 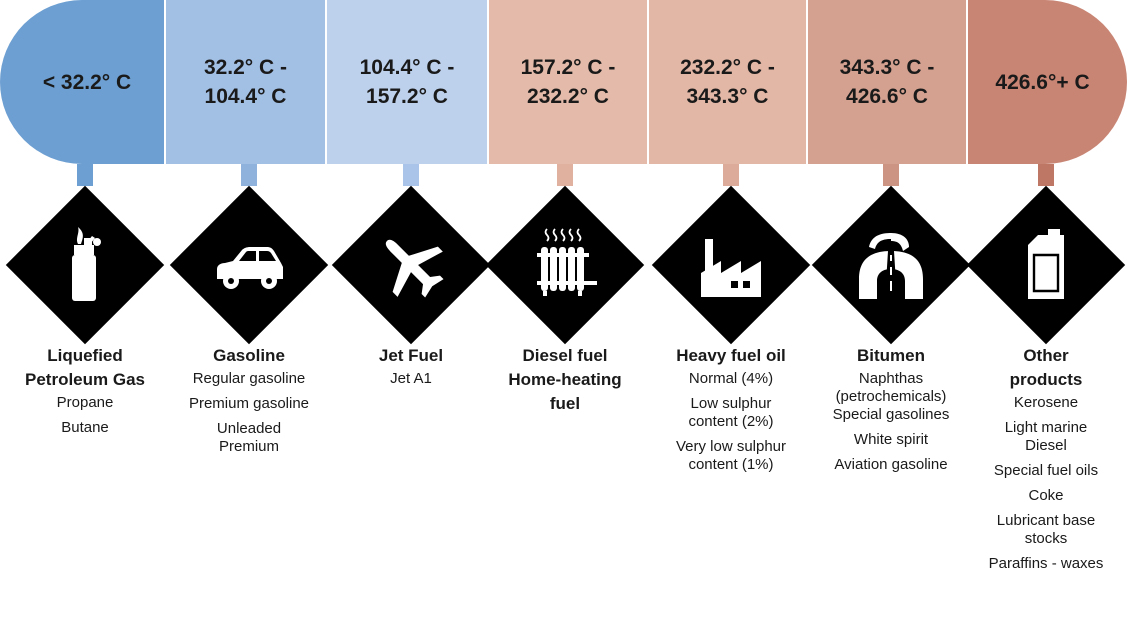 What do you see at coordinates (565, 355) in the screenshot?
I see `product-title-line: Diesel fuel` at bounding box center [565, 355].